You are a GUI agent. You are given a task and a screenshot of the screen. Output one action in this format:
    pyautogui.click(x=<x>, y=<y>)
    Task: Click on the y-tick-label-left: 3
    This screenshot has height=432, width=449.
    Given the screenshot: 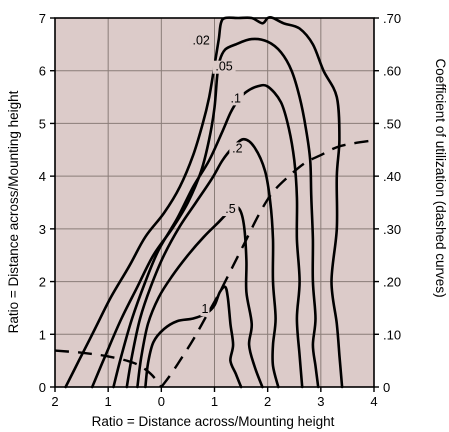 What is the action you would take?
    pyautogui.click(x=42, y=229)
    